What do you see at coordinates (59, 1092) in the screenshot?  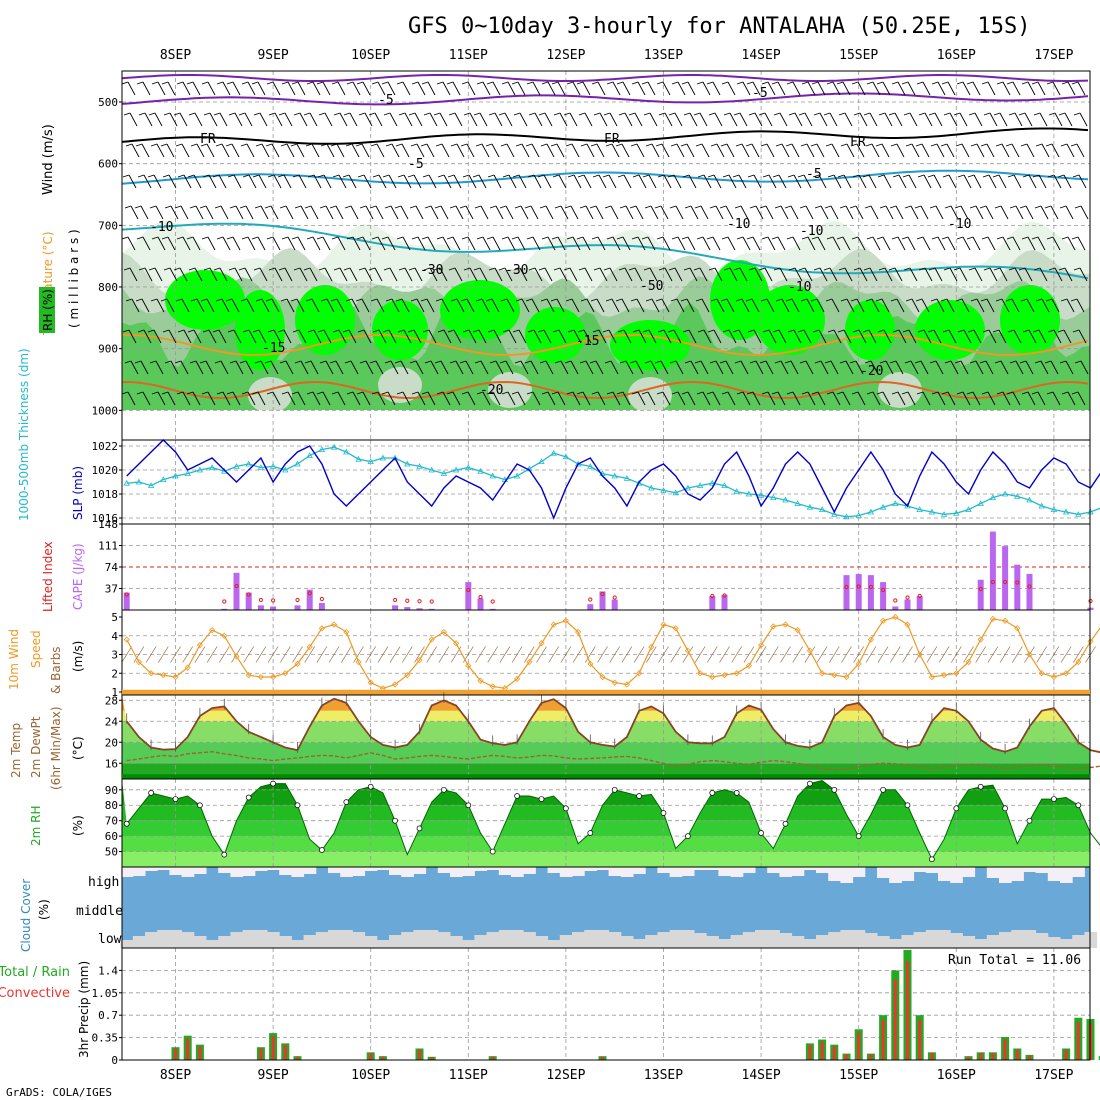 I see `credit: GrADS: COLA/IGES` at bounding box center [59, 1092].